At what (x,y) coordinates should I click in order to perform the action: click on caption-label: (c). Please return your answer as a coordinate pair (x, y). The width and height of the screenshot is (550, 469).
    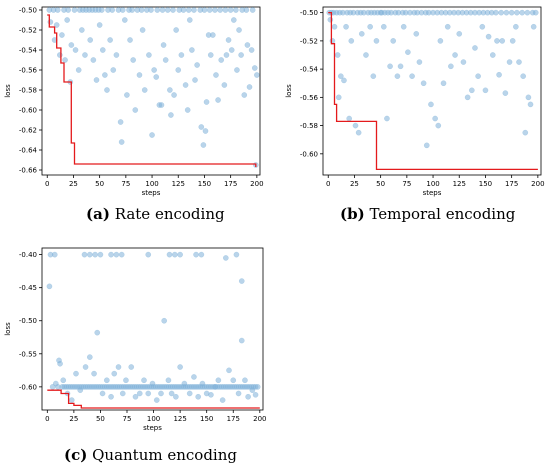
    Looking at the image, I should click on (76, 455).